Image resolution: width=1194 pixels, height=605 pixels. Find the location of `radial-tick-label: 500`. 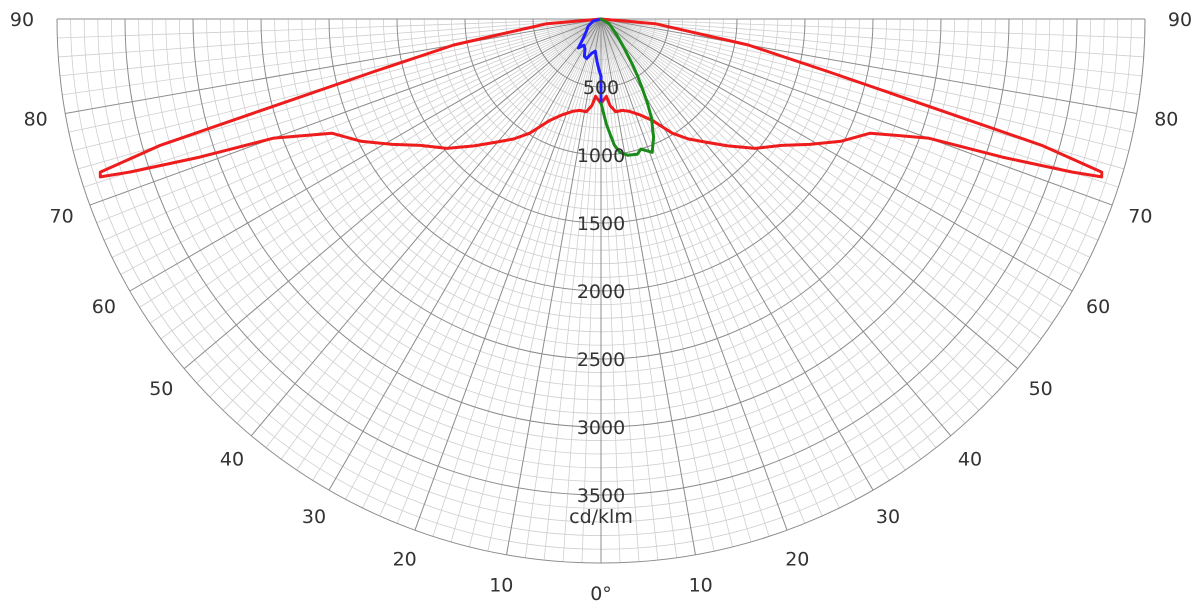

radial-tick-label: 500 is located at coordinates (601, 88).